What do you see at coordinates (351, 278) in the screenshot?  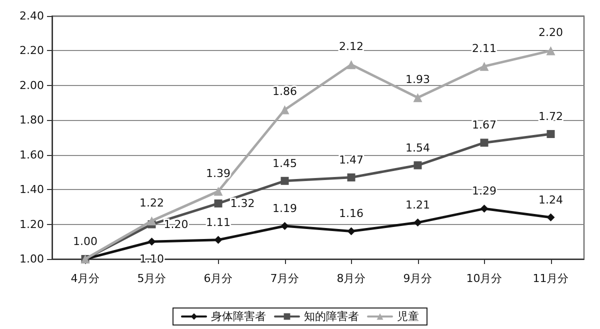 I see `x-tick-label: 8月分` at bounding box center [351, 278].